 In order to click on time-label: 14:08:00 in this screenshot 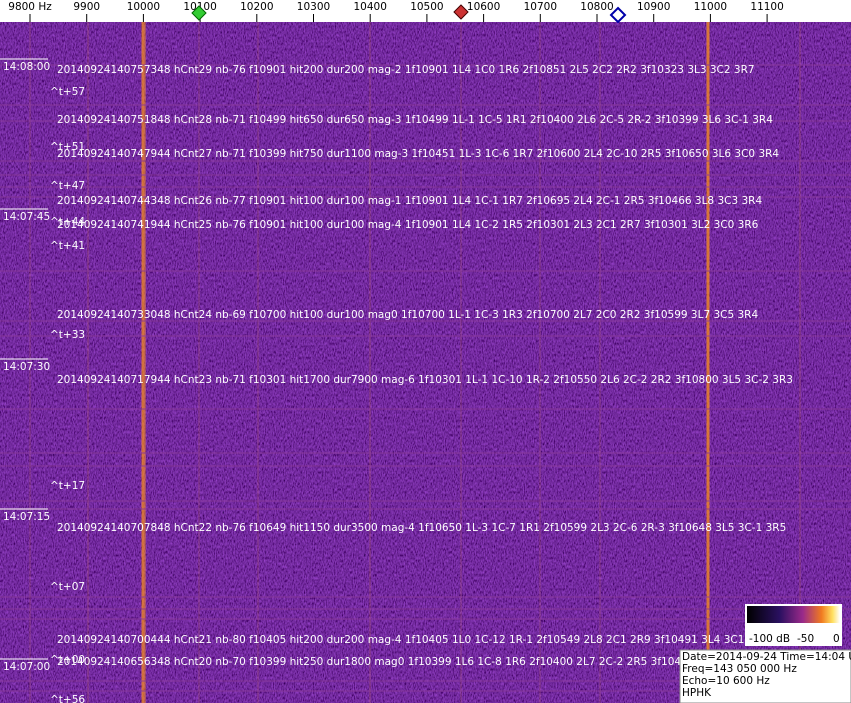, I will do `click(26, 67)`.